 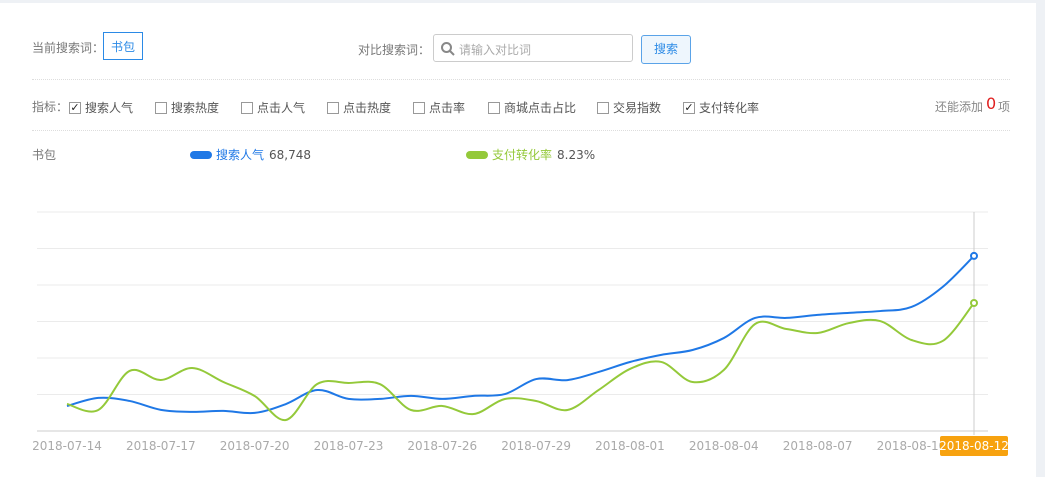 I want to click on metric-checkbox: 点击热度, so click(x=359, y=107).